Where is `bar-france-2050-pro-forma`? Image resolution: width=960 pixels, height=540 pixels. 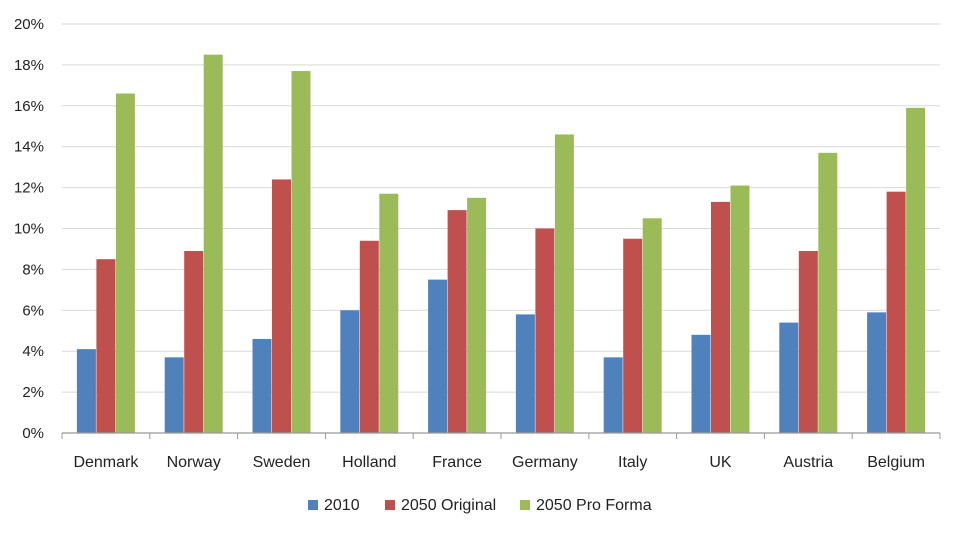
bar-france-2050-pro-forma is located at coordinates (477, 315).